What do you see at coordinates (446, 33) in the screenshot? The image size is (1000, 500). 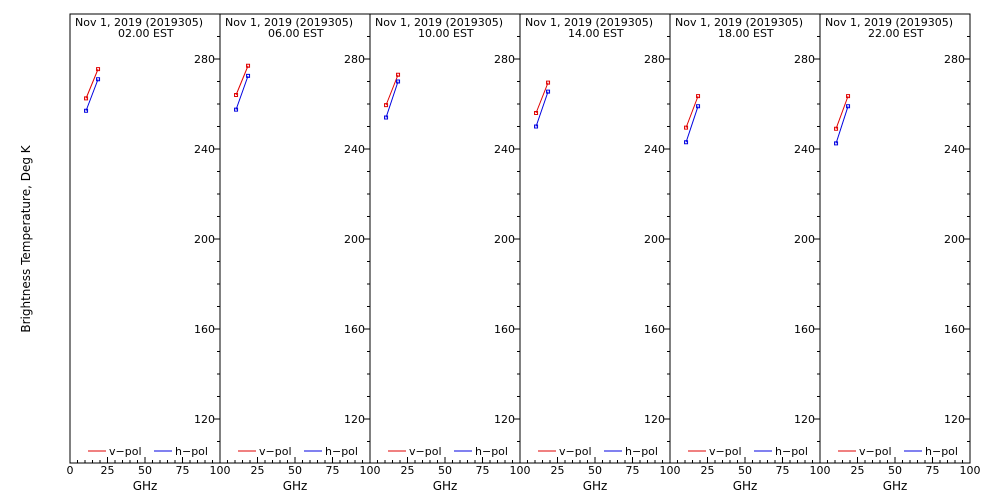 I see `panel-subtitle: 10.00 EST` at bounding box center [446, 33].